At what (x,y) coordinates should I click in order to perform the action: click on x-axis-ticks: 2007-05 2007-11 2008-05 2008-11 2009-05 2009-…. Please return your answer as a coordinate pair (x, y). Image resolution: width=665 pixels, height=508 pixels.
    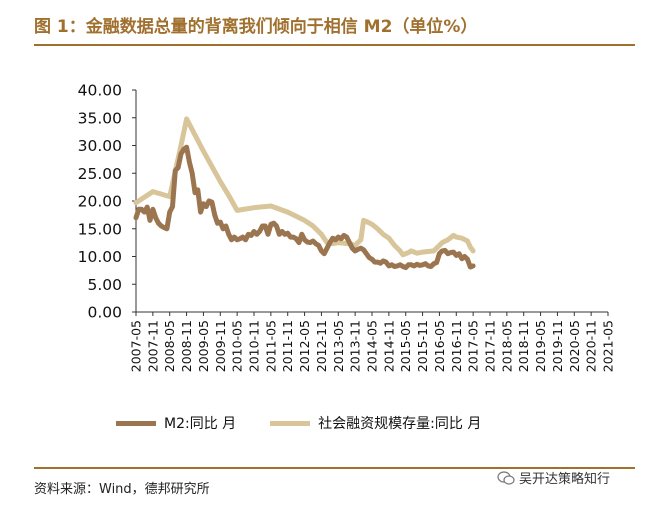
    Looking at the image, I should click on (372, 346).